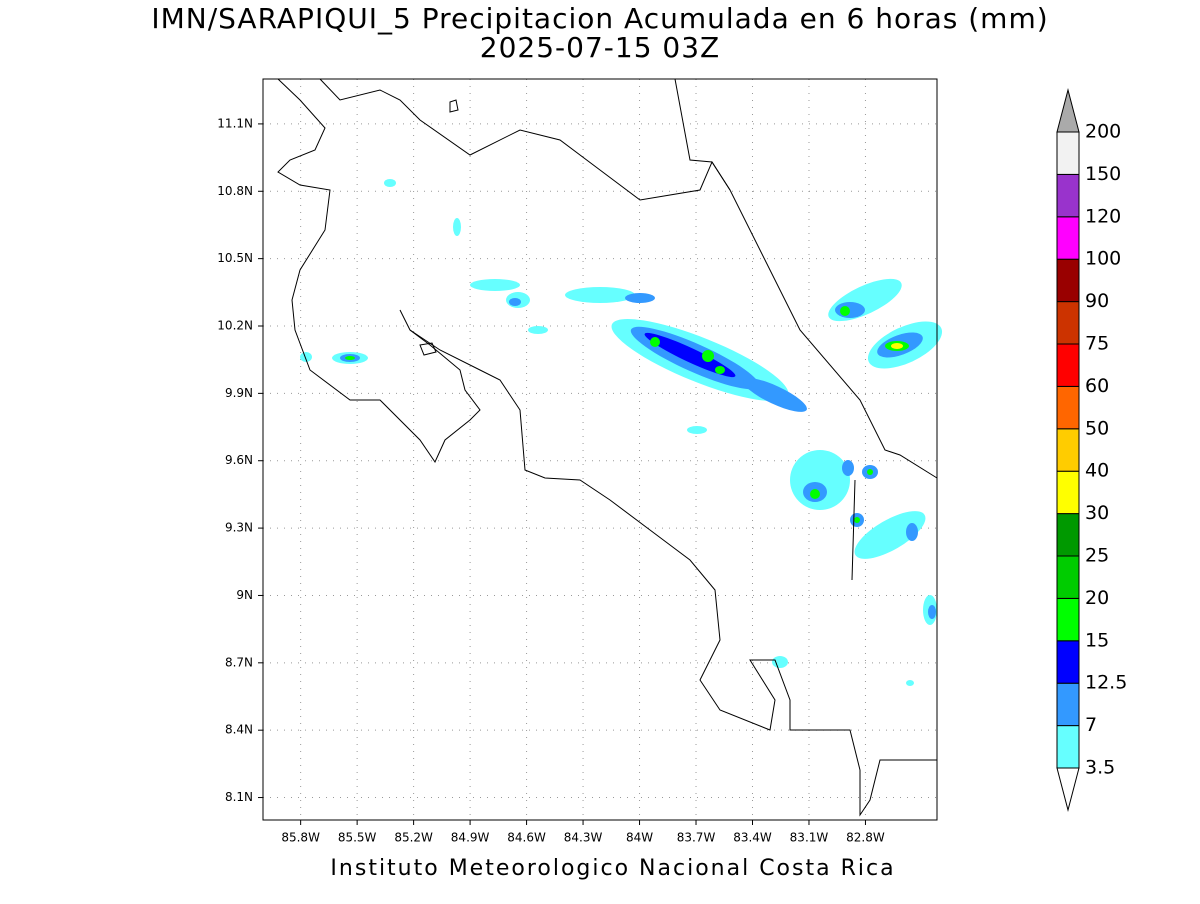 This screenshot has height=904, width=1200. I want to click on y-tick-label: 8.1N, so click(239, 797).